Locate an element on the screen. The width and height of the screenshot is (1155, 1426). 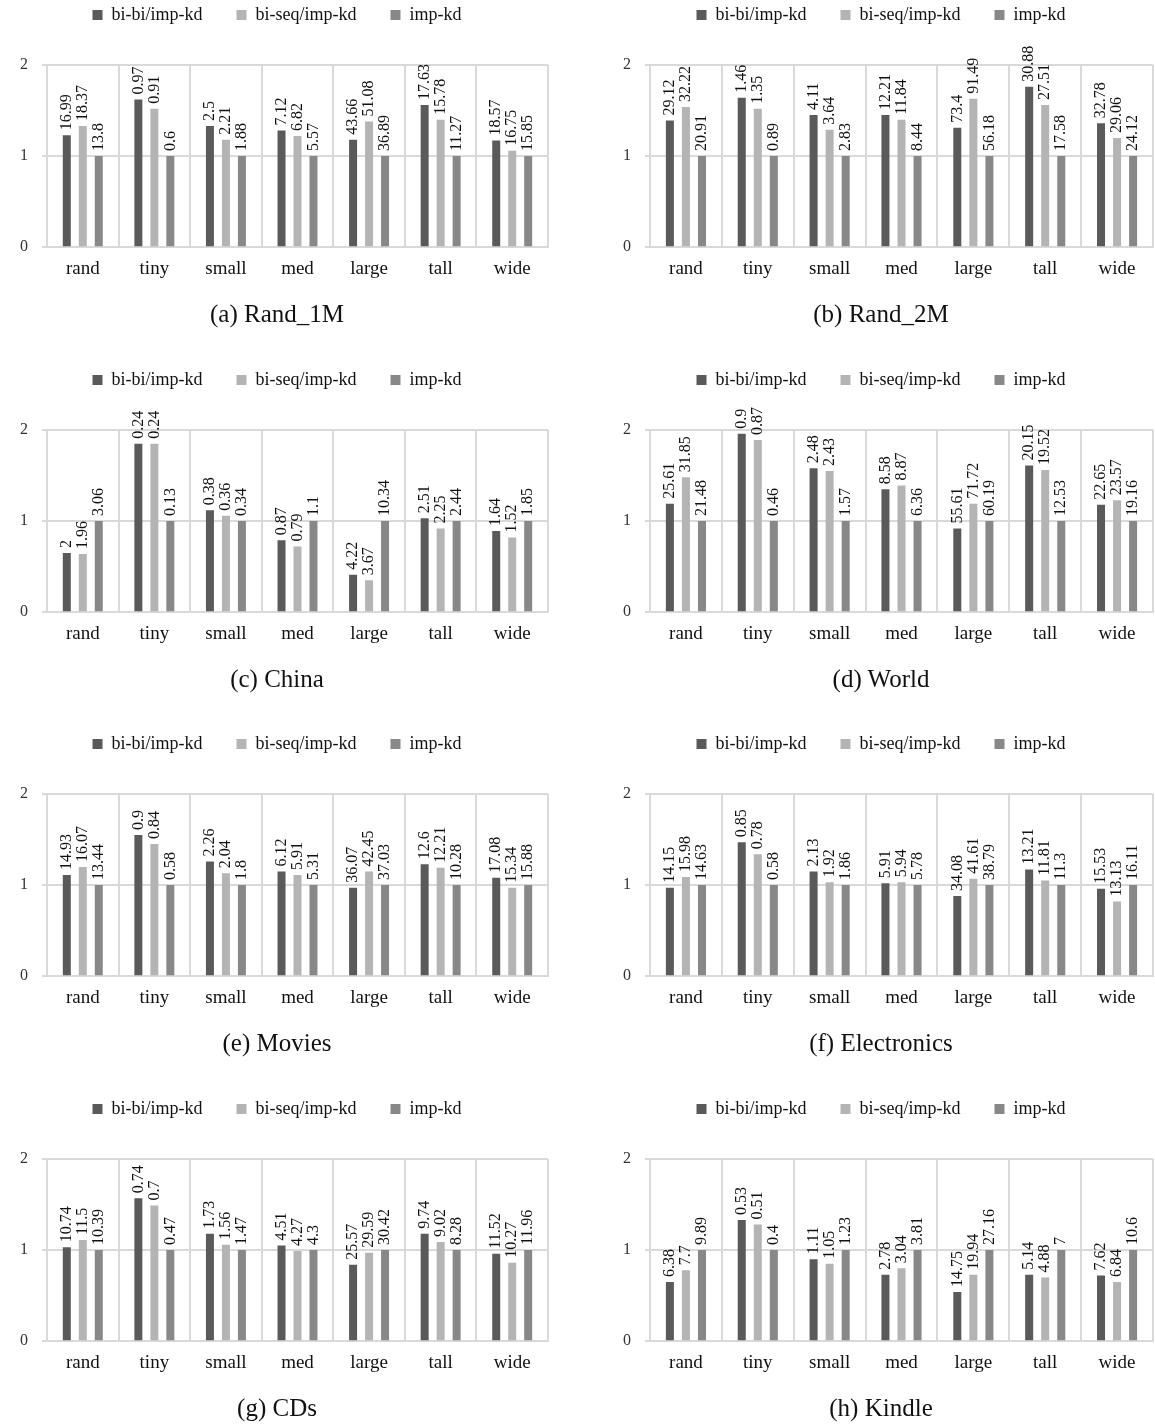
annotation: 19.52 is located at coordinates (1044, 447).